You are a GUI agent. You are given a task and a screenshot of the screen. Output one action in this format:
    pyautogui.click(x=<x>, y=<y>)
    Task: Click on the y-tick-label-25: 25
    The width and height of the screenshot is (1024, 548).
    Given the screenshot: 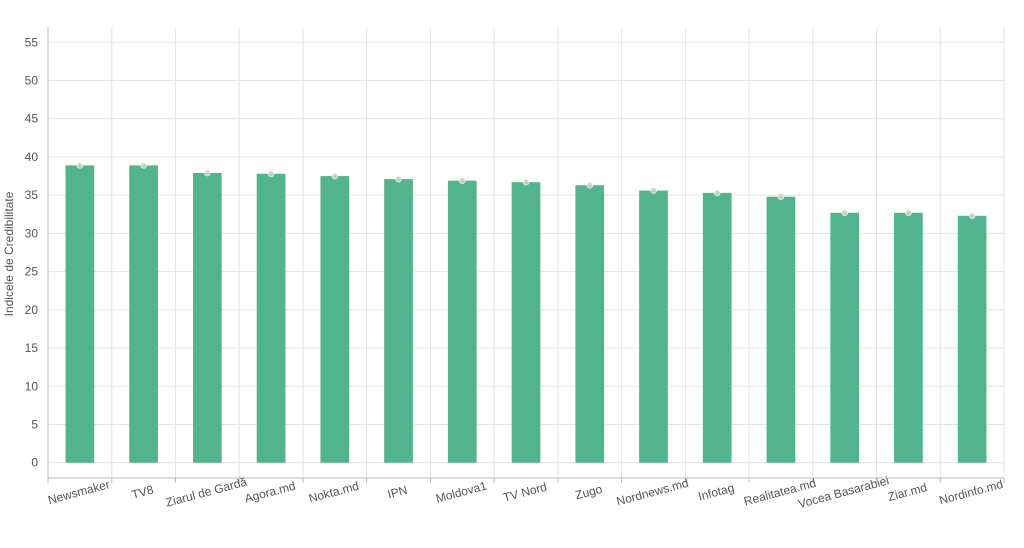 What is the action you would take?
    pyautogui.click(x=32, y=272)
    